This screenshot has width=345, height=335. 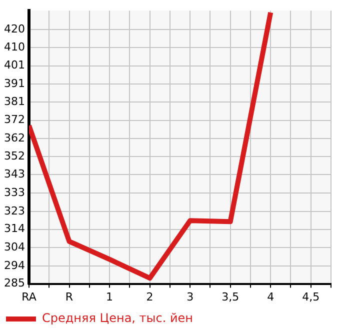 What do you see at coordinates (14, 211) in the screenshot?
I see `y-tick-label: 323` at bounding box center [14, 211].